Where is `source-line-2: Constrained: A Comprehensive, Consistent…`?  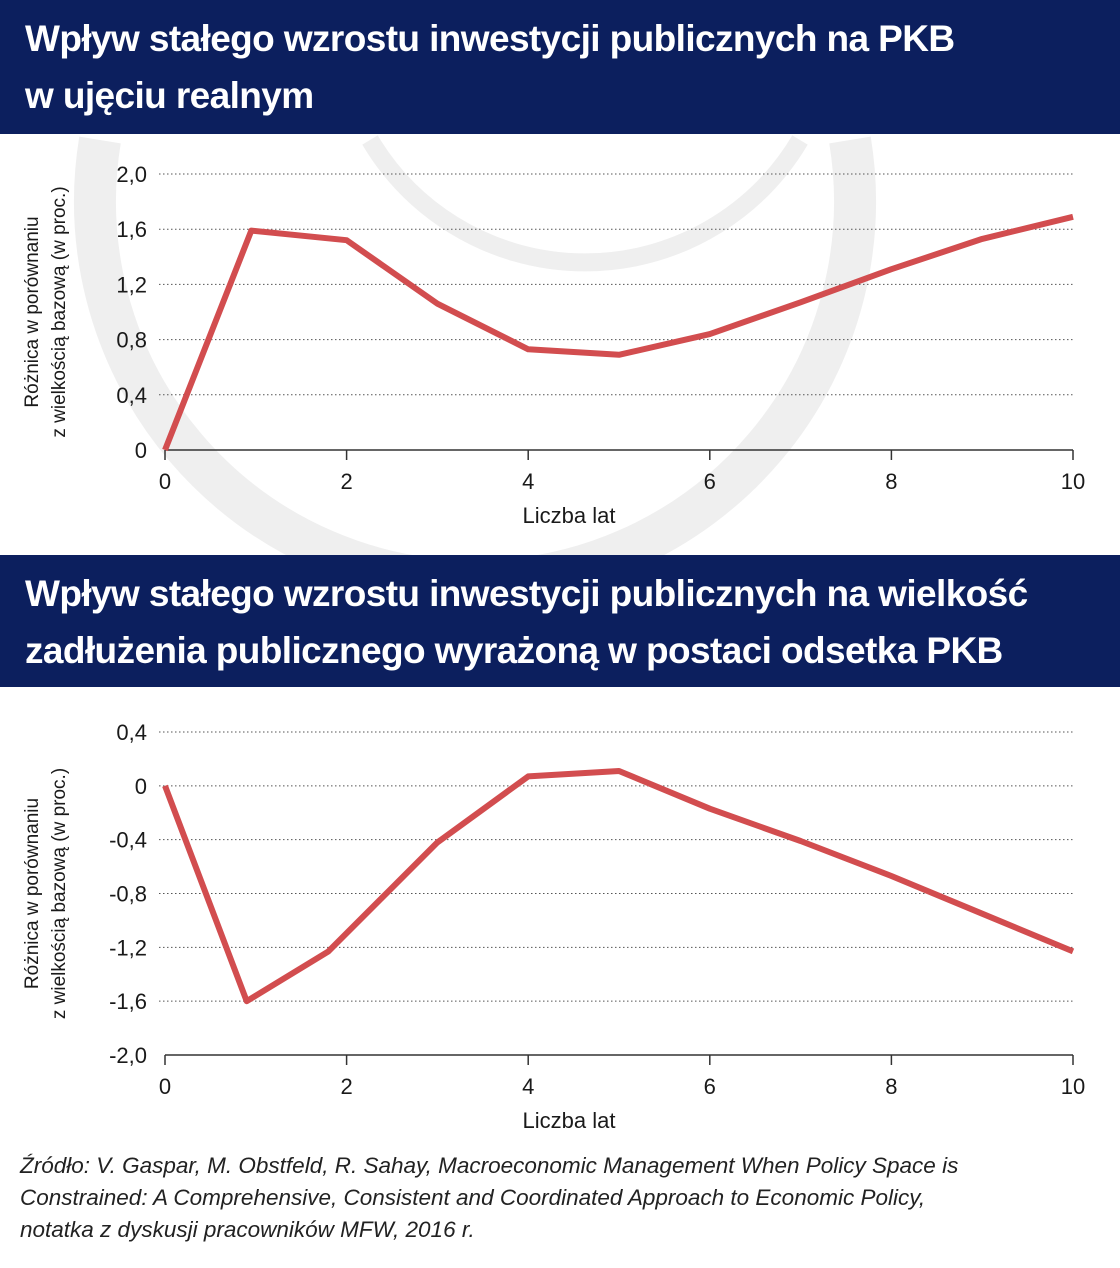
source-line-2: Constrained: A Comprehensive, Consistent… is located at coordinates (473, 1197).